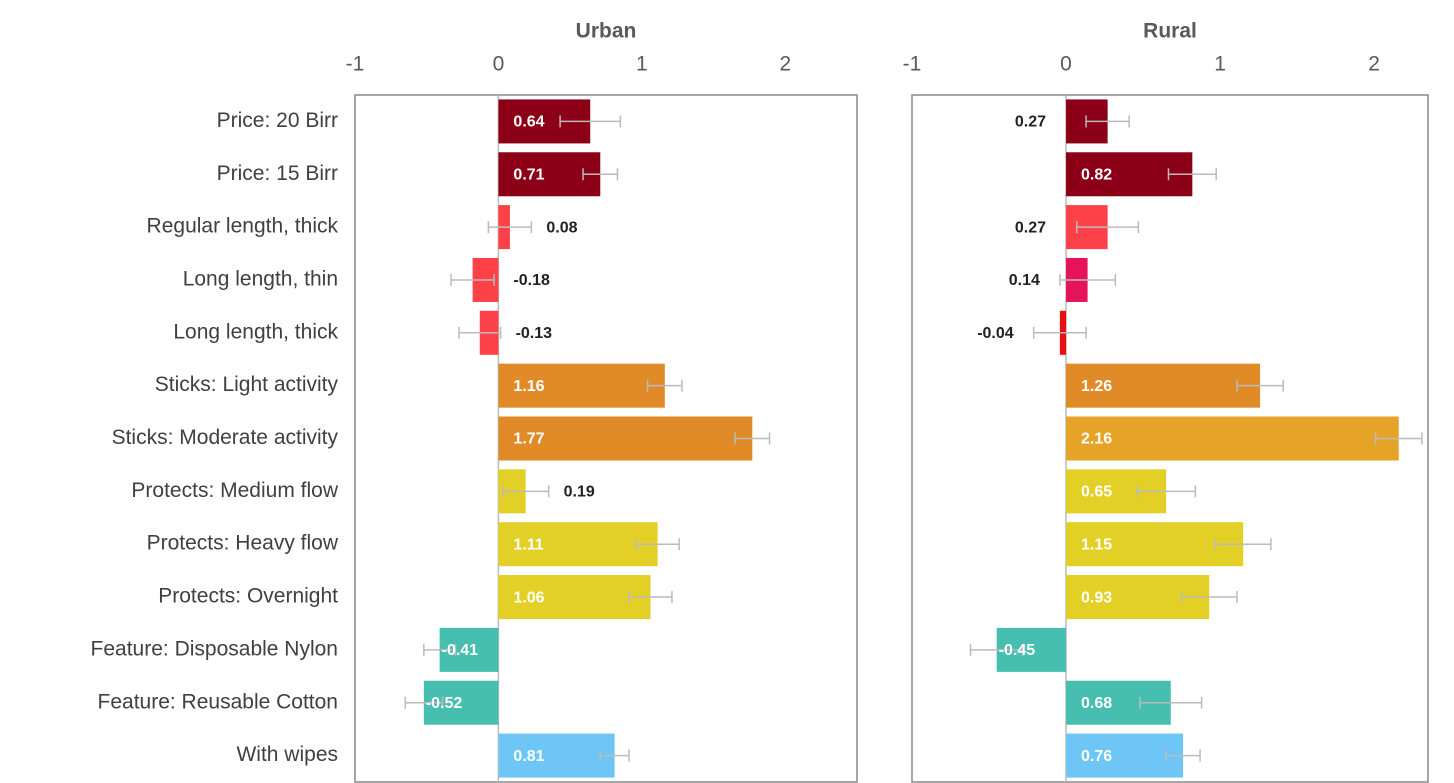 This screenshot has width=1454, height=783. What do you see at coordinates (561, 227) in the screenshot?
I see `value-label: 0.08` at bounding box center [561, 227].